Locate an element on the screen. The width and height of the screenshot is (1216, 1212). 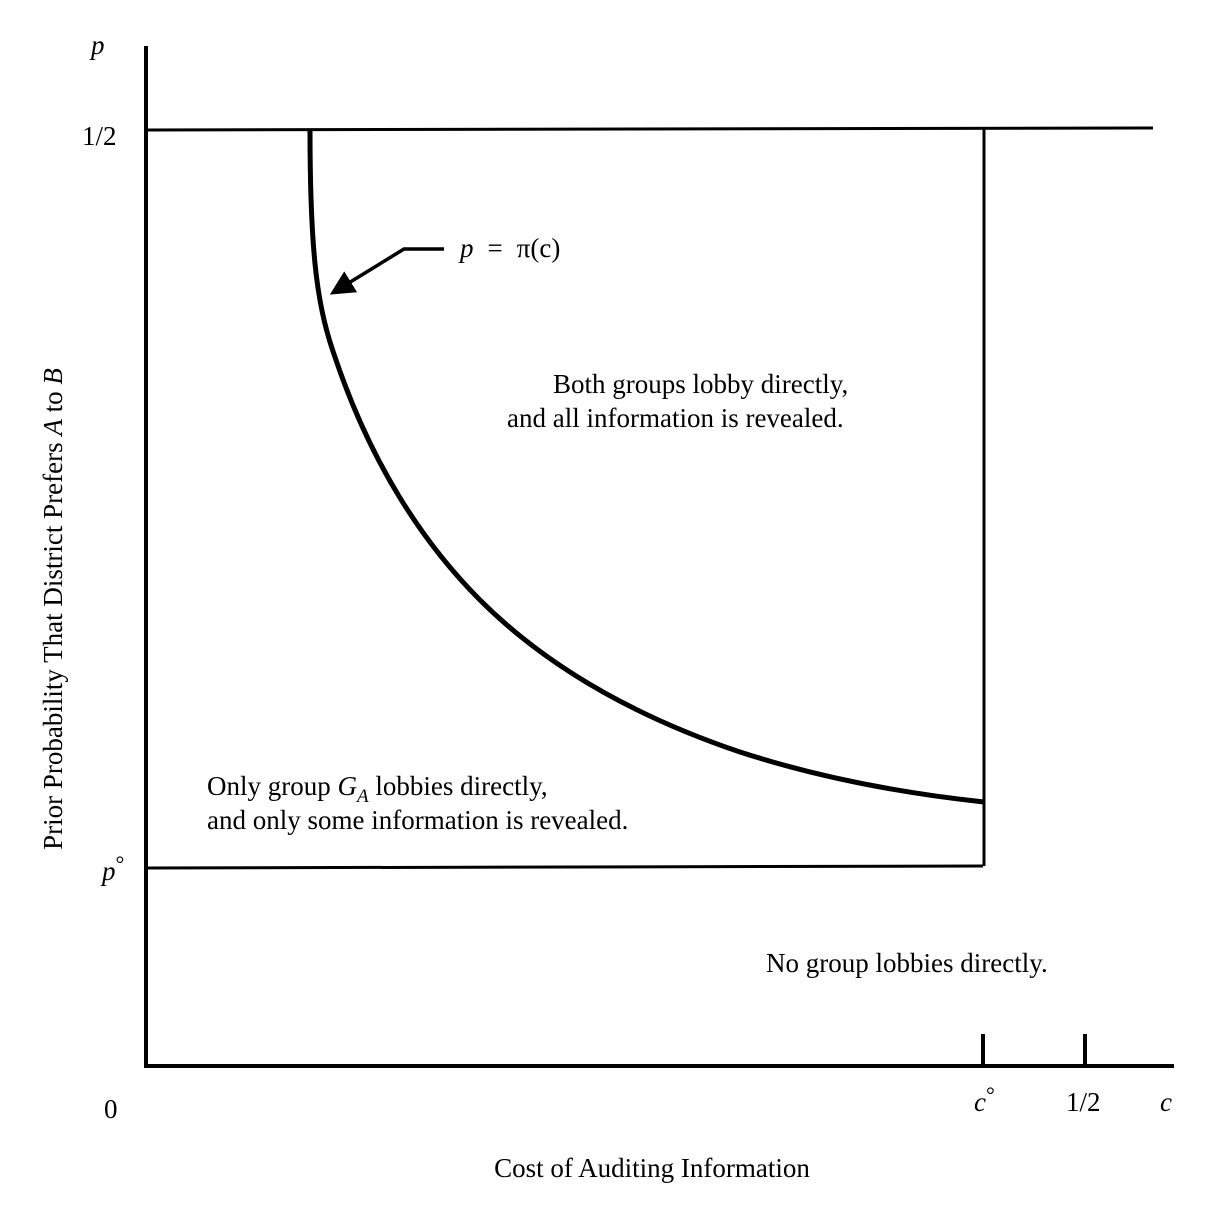
x-tick-c0: c° is located at coordinates (984, 1099).